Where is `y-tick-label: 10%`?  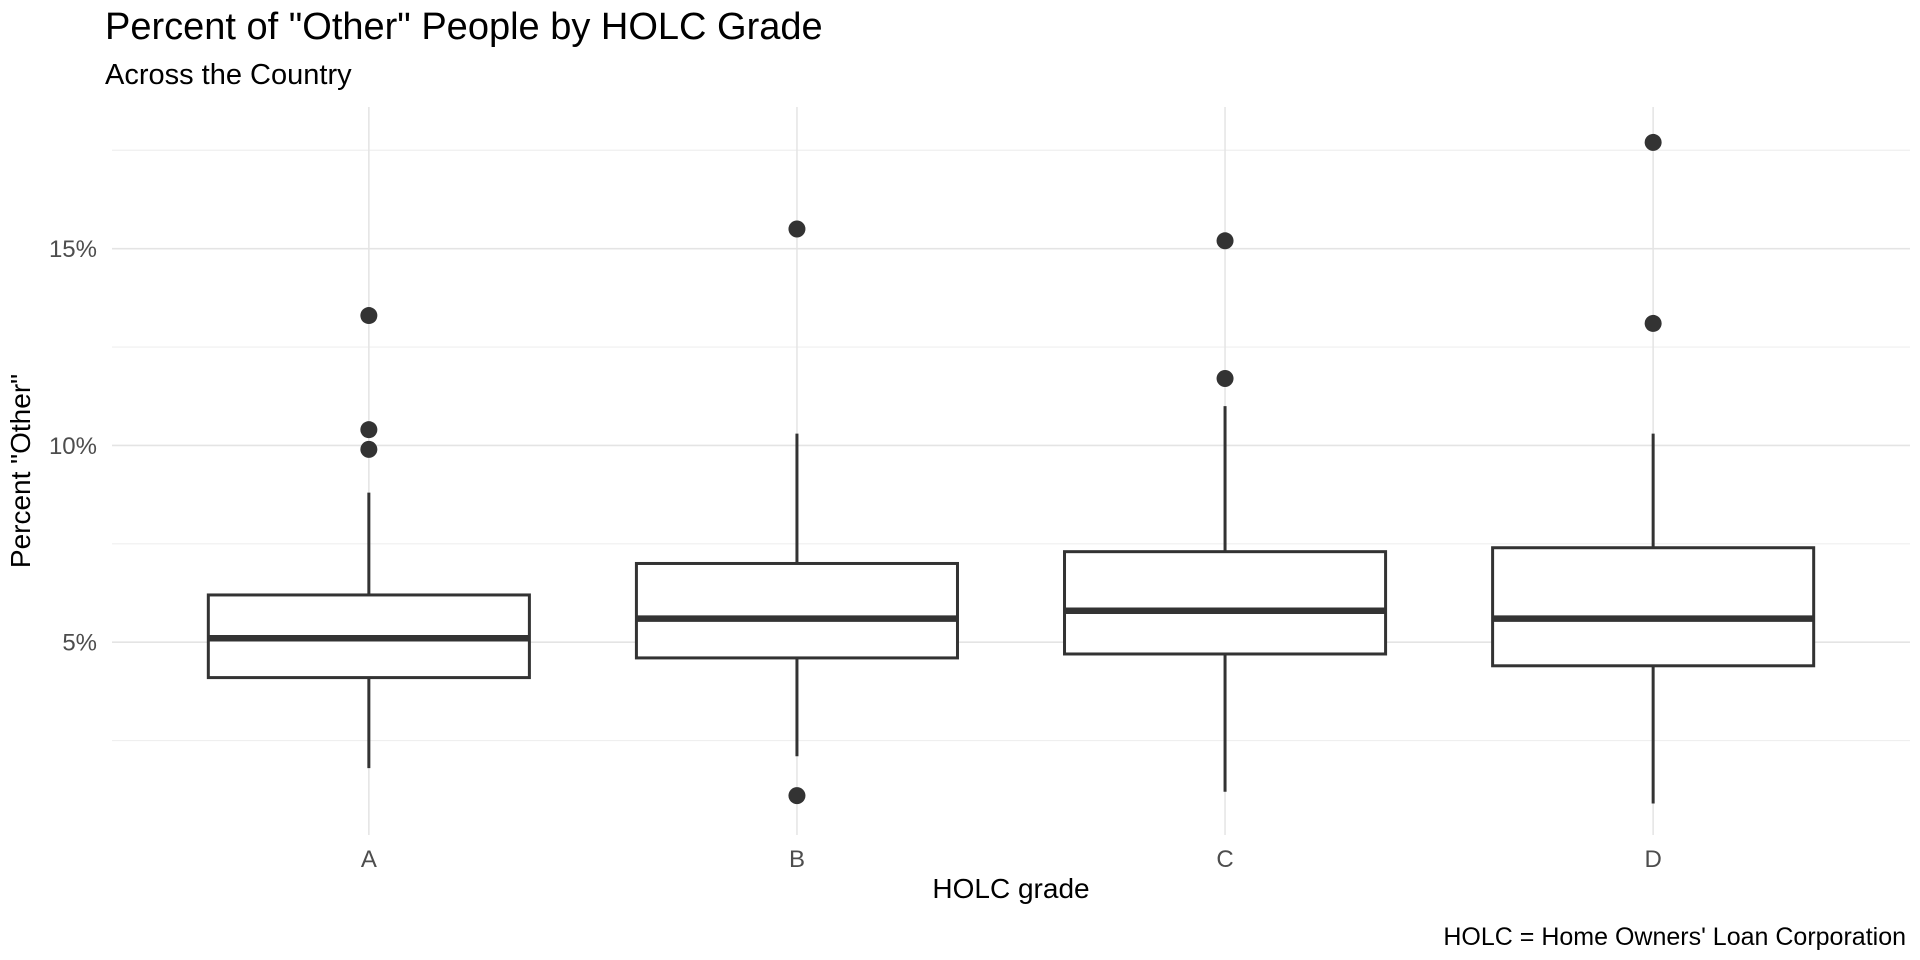
y-tick-label: 10% is located at coordinates (73, 446).